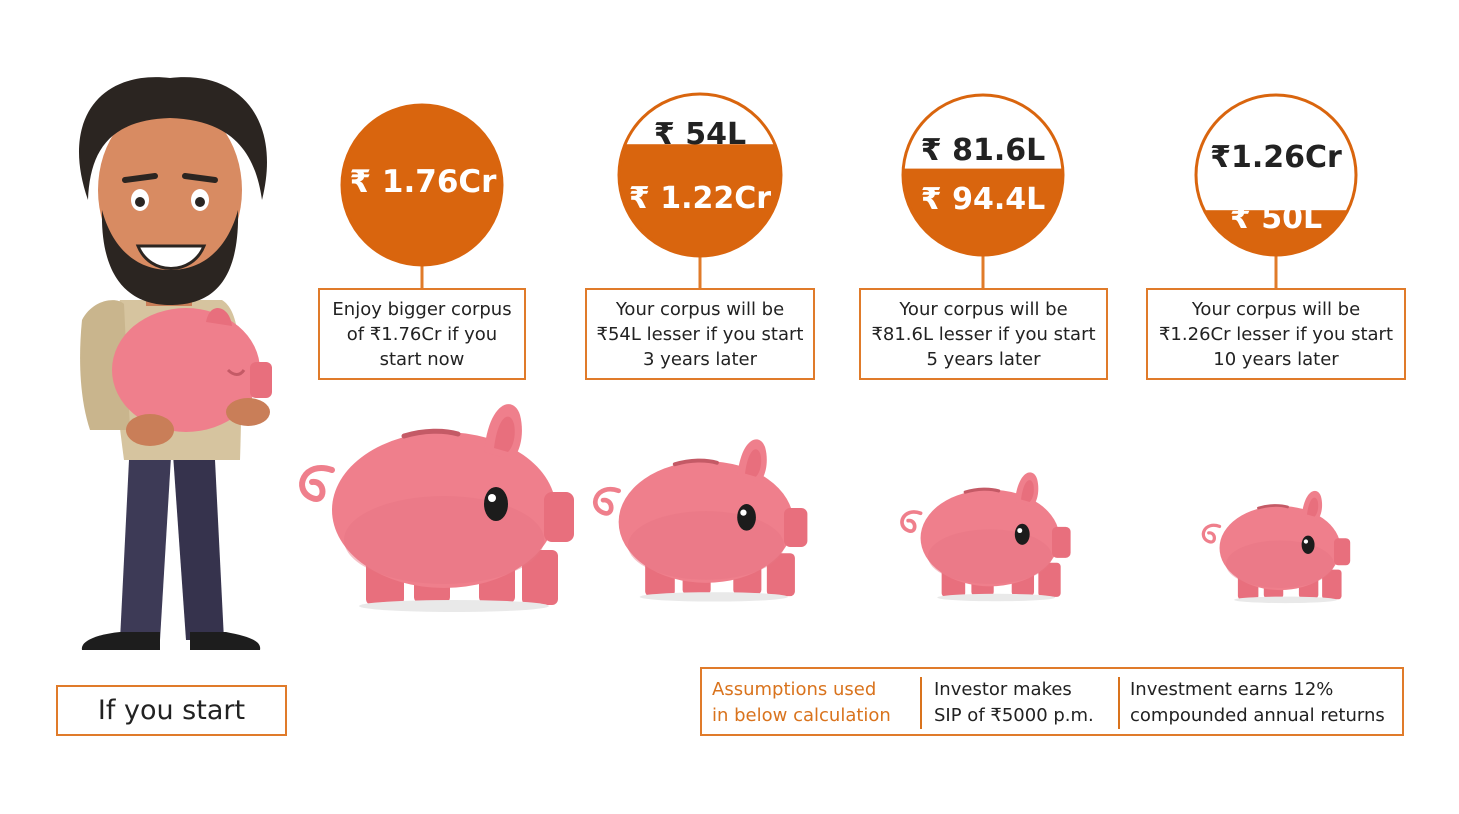 Image resolution: width=1459 pixels, height=814 pixels. I want to click on corpus-value-3-years: ₹ 1.22Cr, so click(700, 198).